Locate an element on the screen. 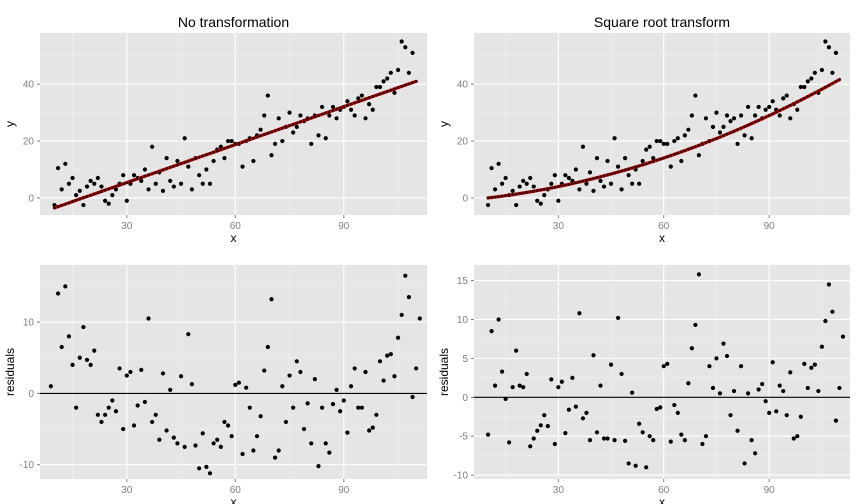  x-tick-label: 90 is located at coordinates (770, 490).